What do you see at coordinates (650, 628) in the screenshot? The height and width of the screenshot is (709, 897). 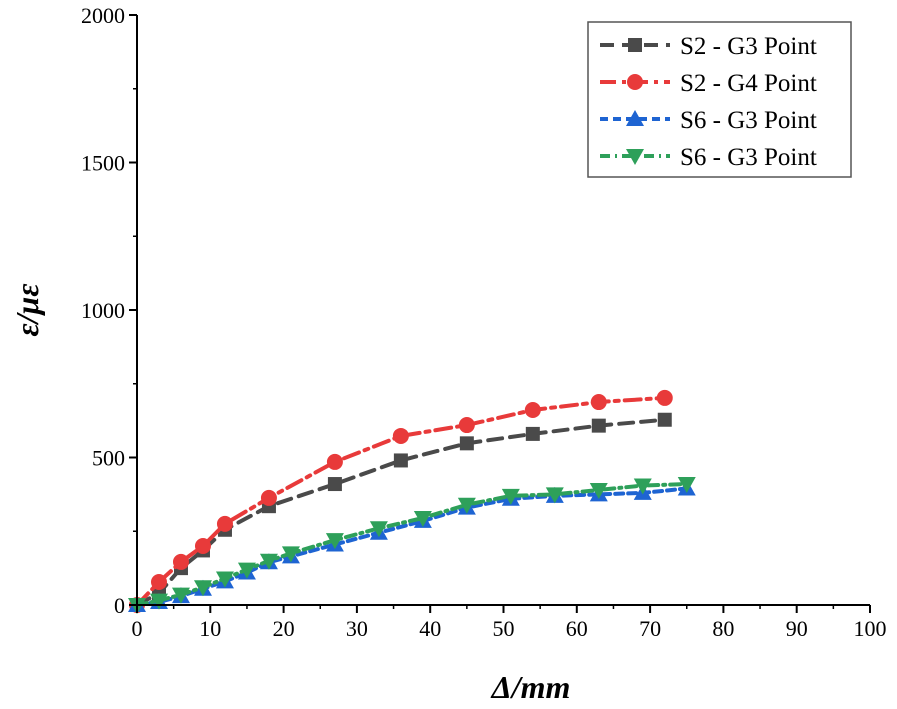 I see `x-tick-label: 70` at bounding box center [650, 628].